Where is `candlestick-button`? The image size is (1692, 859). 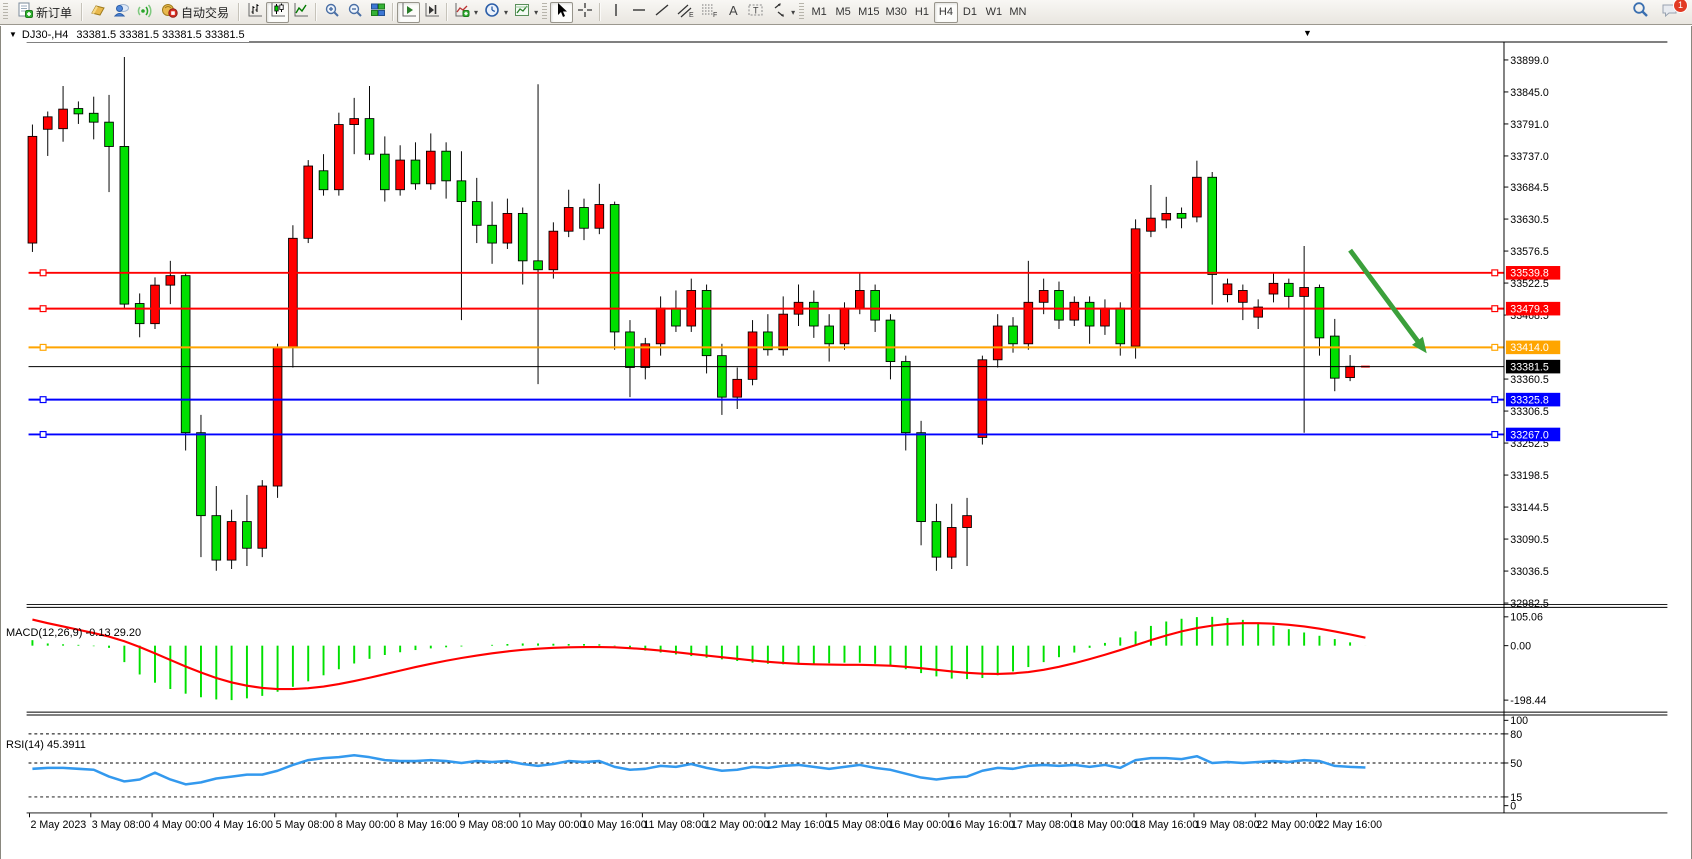 candlestick-button is located at coordinates (278, 12).